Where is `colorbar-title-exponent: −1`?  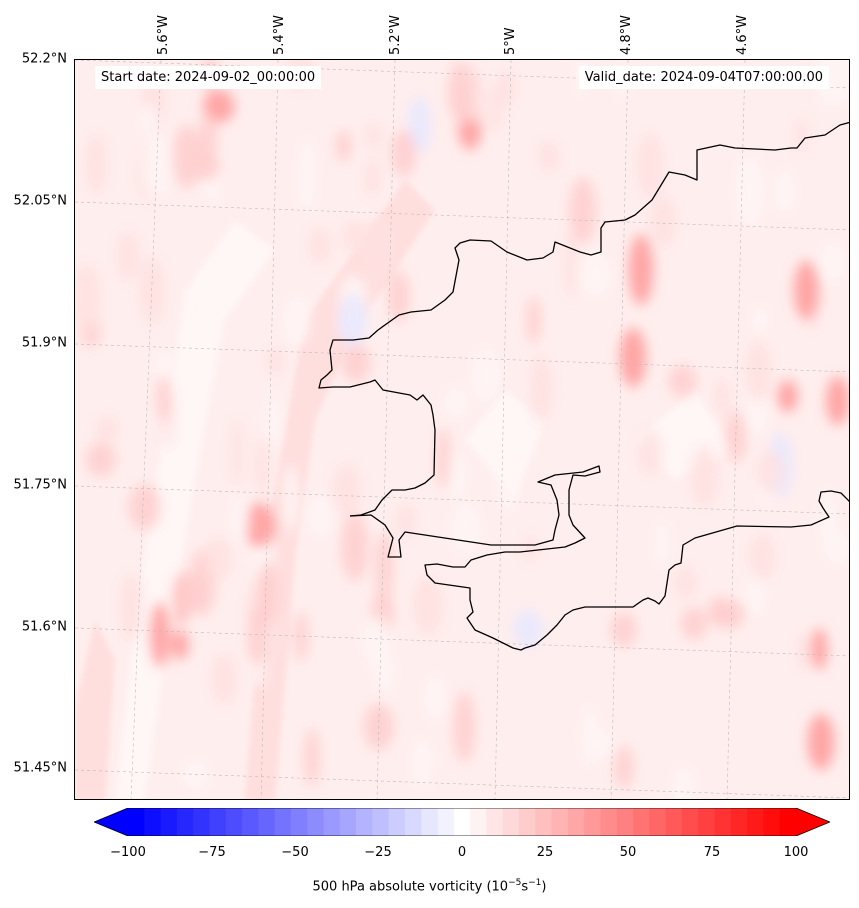
colorbar-title-exponent: −1 is located at coordinates (535, 883).